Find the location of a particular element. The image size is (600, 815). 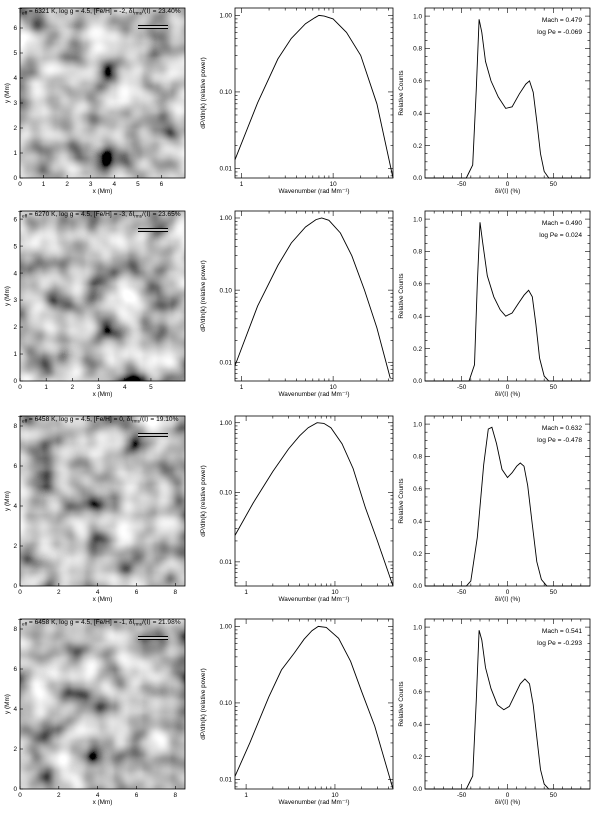

x-tick-label: 10 is located at coordinates (334, 184).